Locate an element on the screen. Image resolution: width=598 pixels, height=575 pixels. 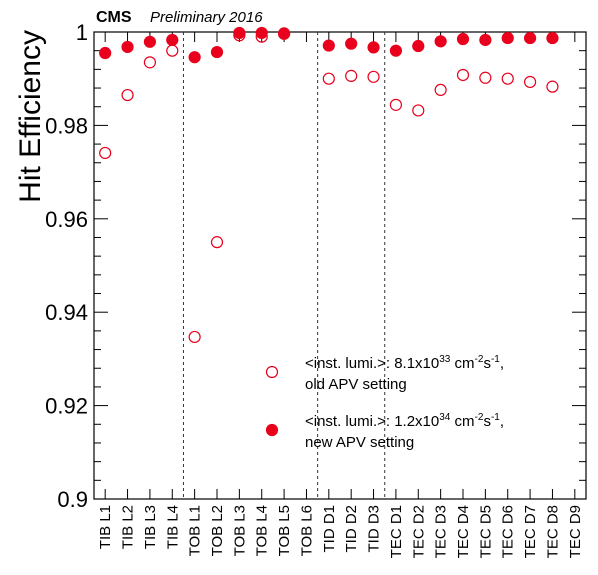
y-tick-label: 0.92 is located at coordinates (66, 406).